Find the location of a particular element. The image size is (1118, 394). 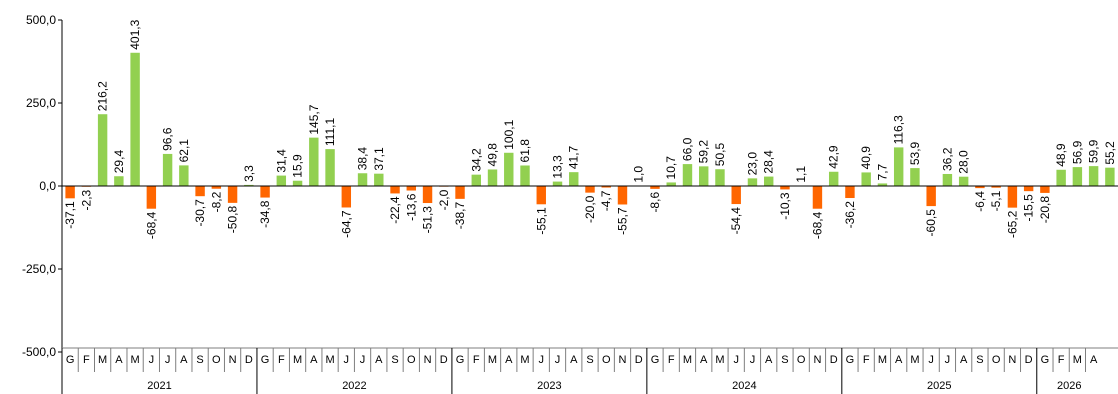

bar-value-label: -2,0 is located at coordinates (444, 199).